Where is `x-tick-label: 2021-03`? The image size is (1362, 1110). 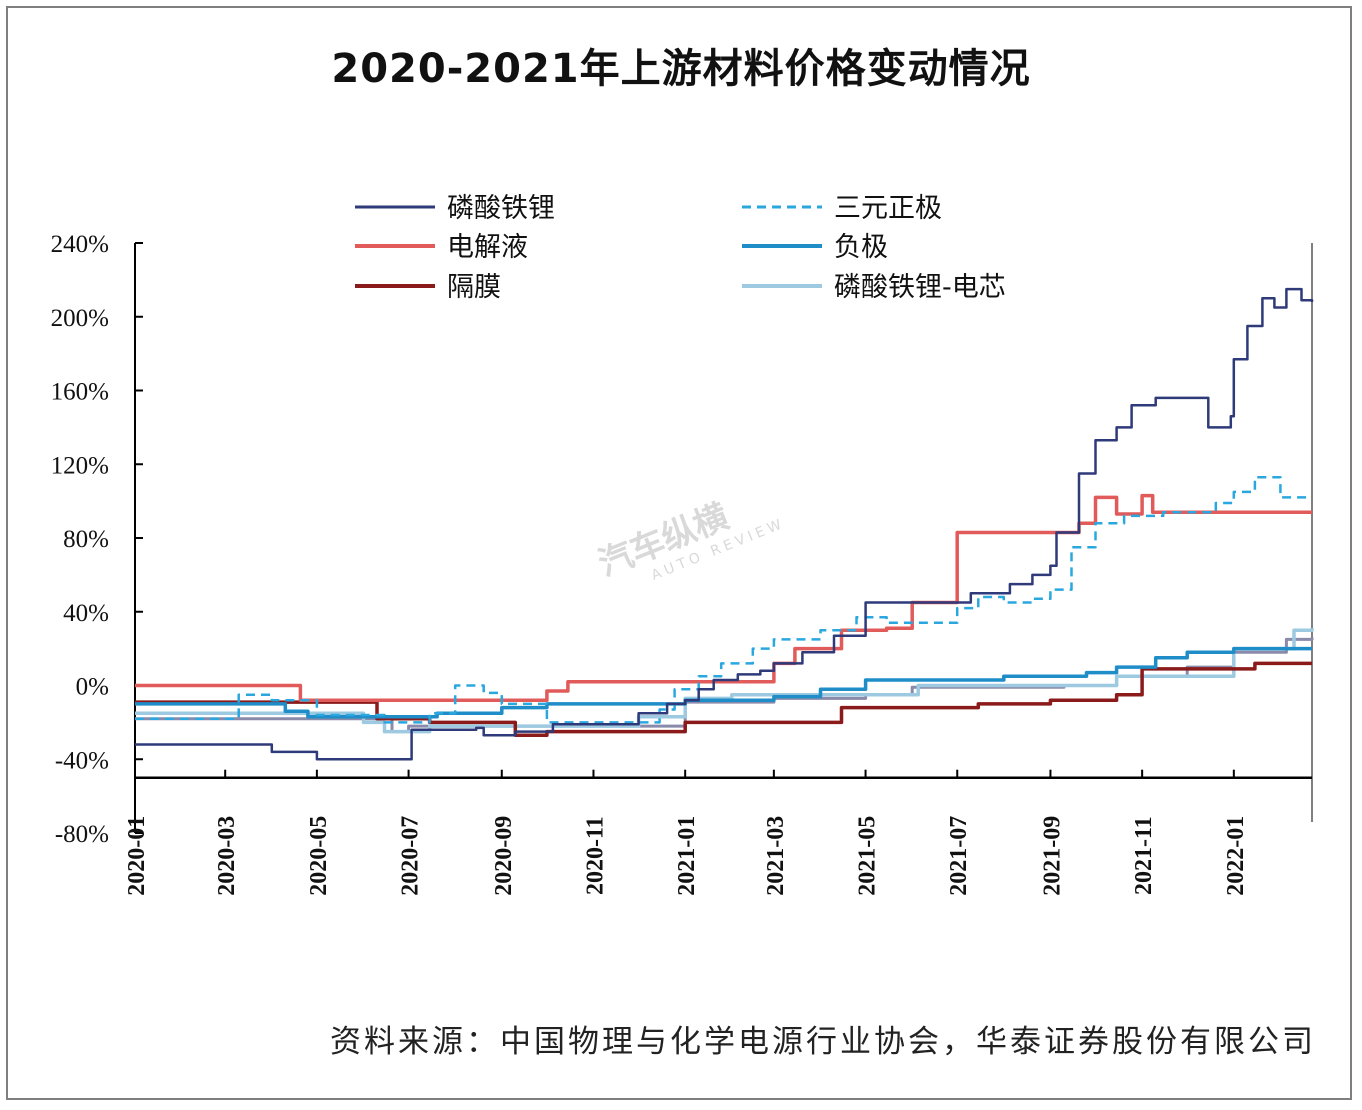 x-tick-label: 2021-03 is located at coordinates (776, 856).